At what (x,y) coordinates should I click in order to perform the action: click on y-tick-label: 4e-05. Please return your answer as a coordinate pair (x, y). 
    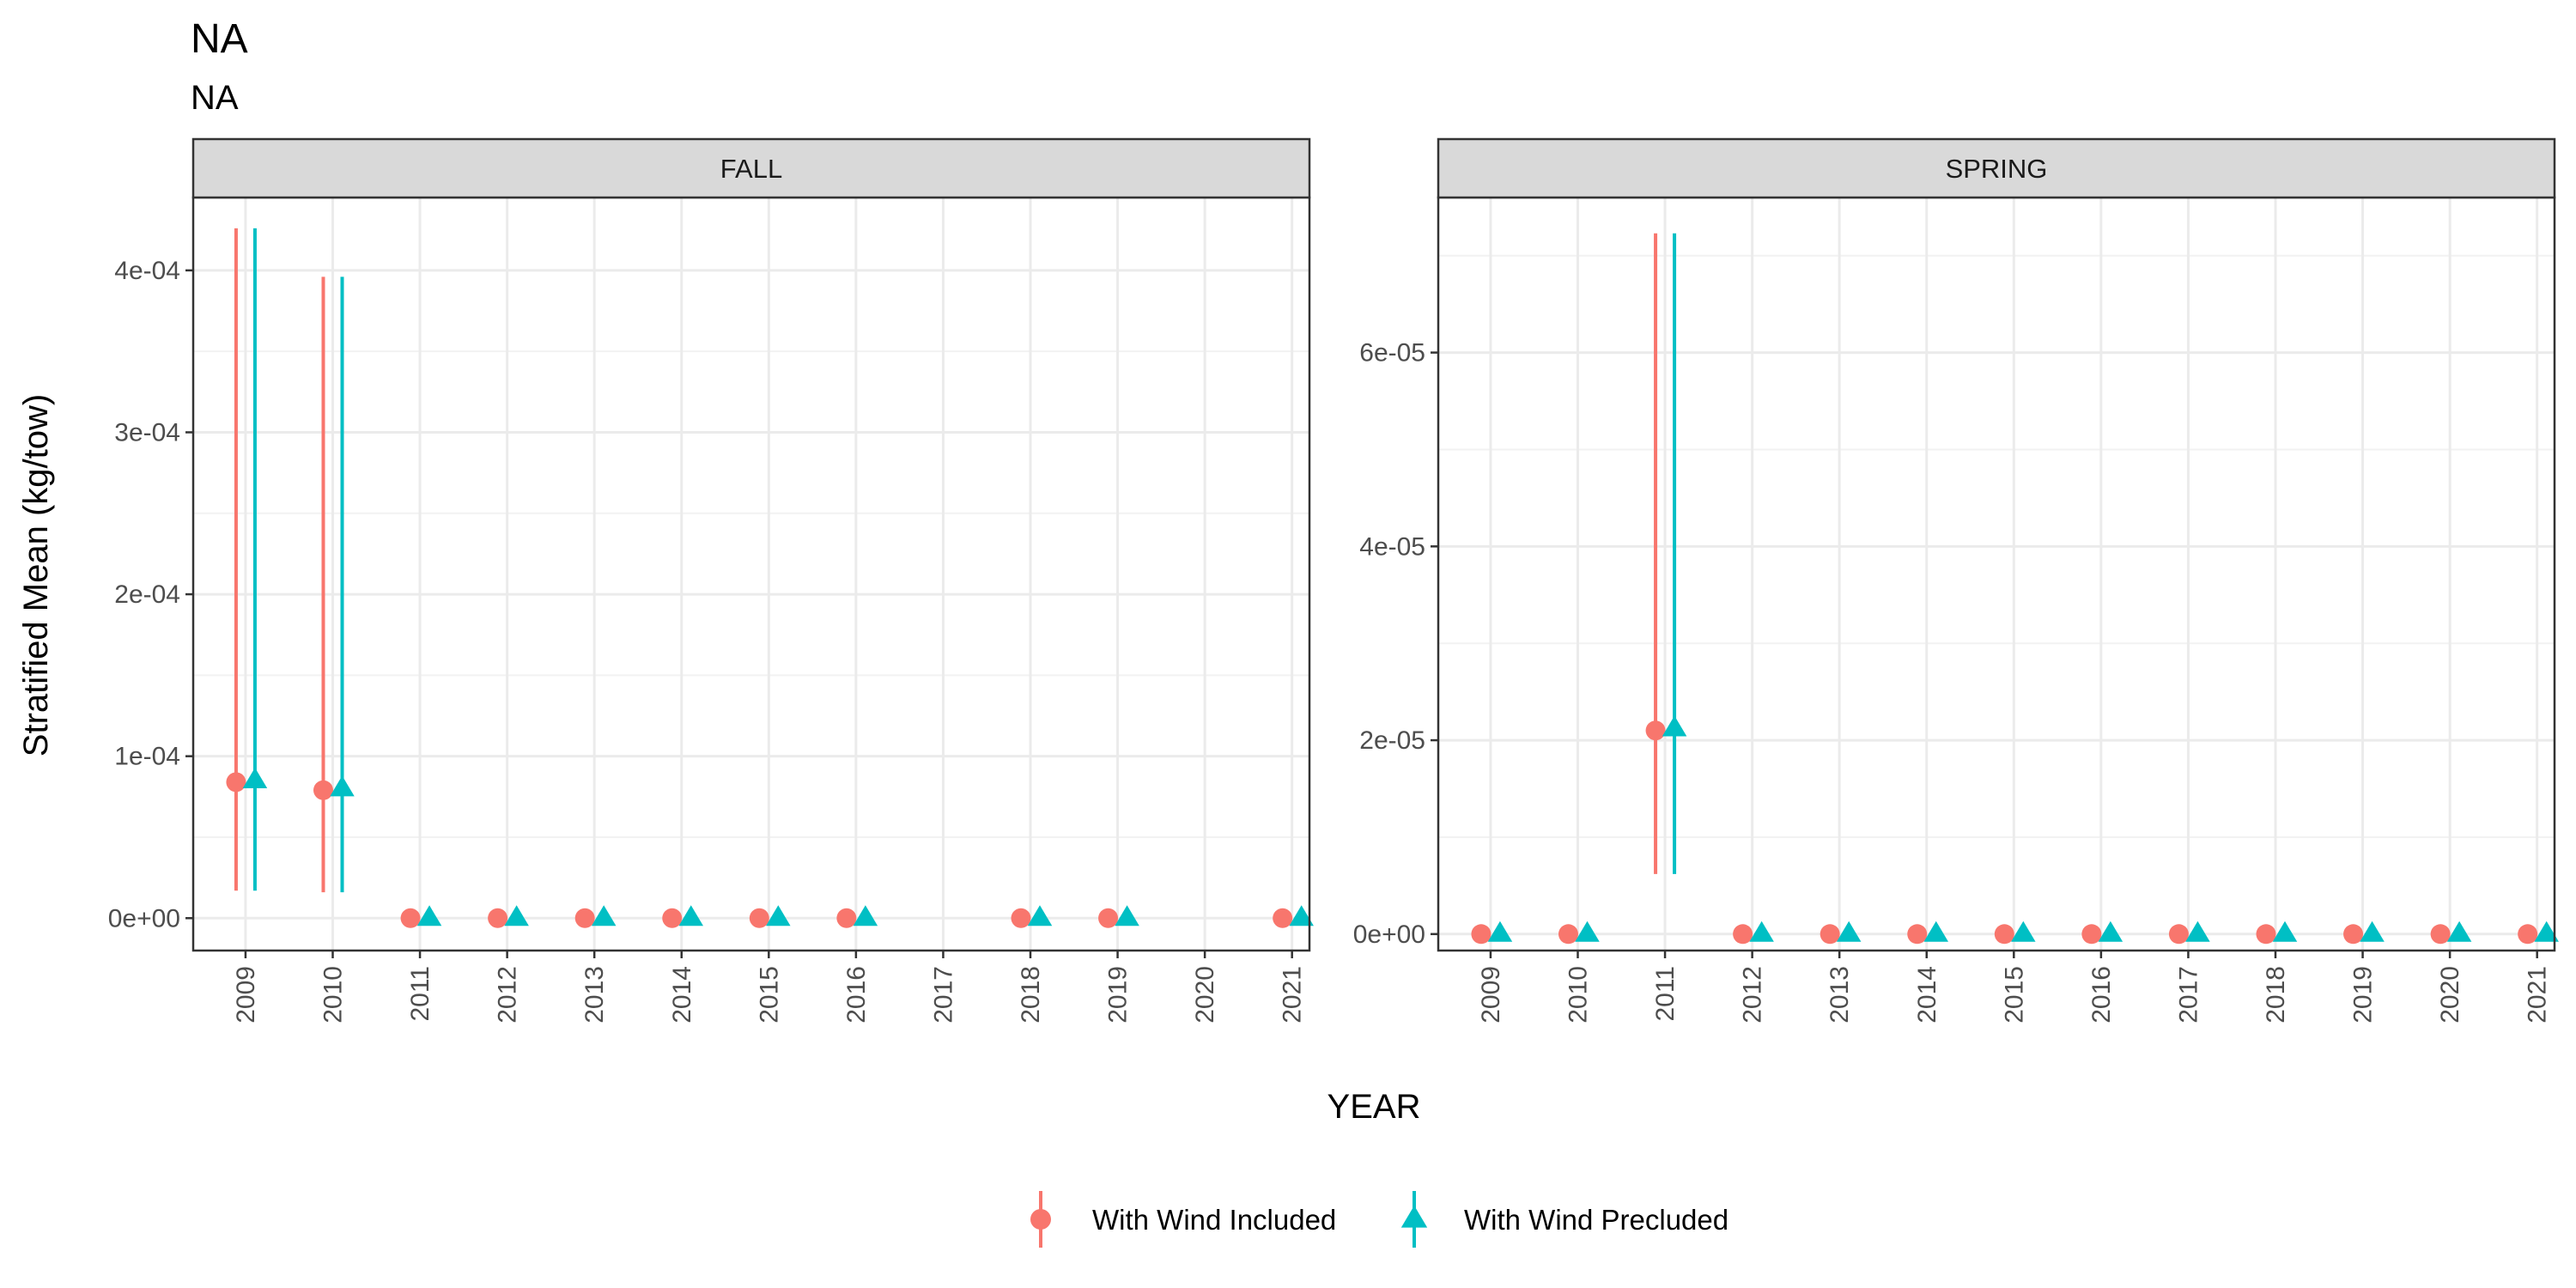
    Looking at the image, I should click on (1392, 546).